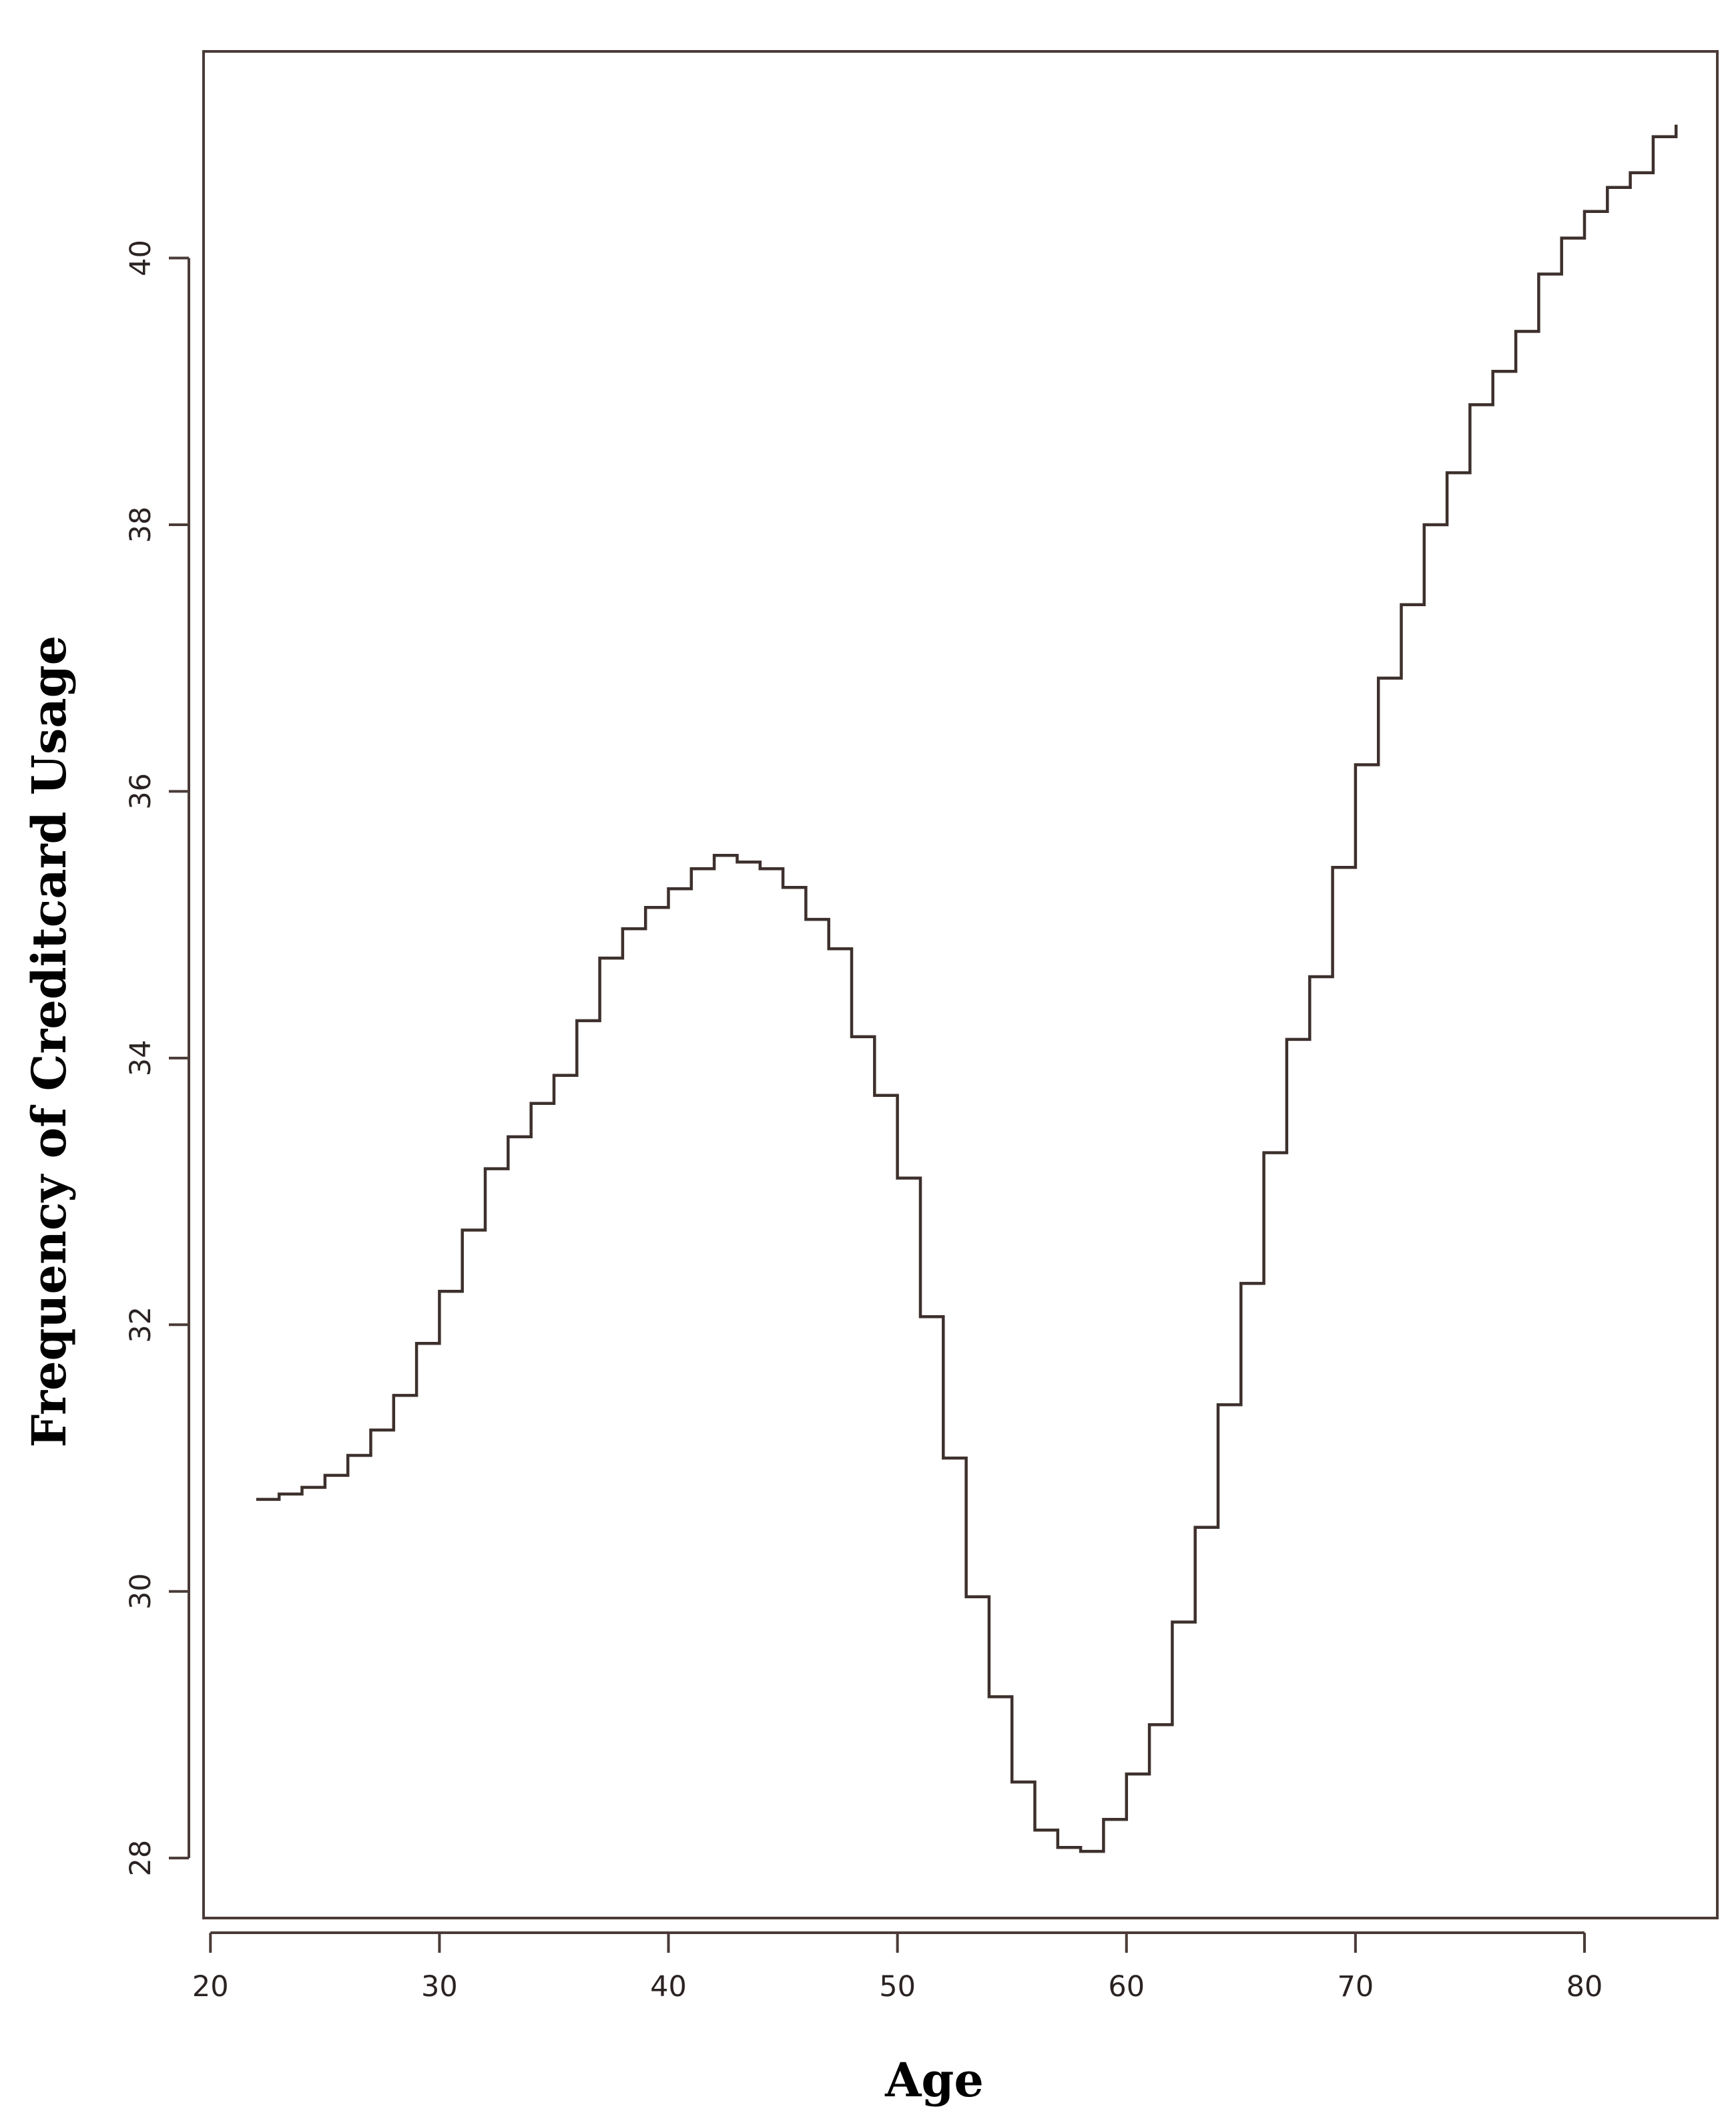  What do you see at coordinates (934, 2080) in the screenshot?
I see `x-axis-title: Age` at bounding box center [934, 2080].